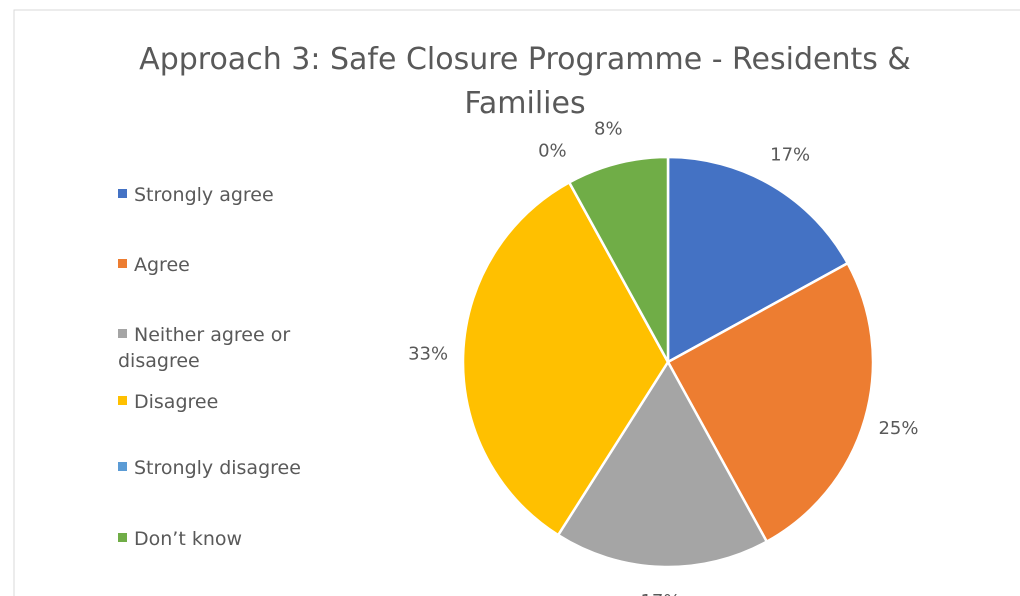 This screenshot has width=1020, height=596. What do you see at coordinates (223, 265) in the screenshot?
I see `legend-entry: Agree` at bounding box center [223, 265].